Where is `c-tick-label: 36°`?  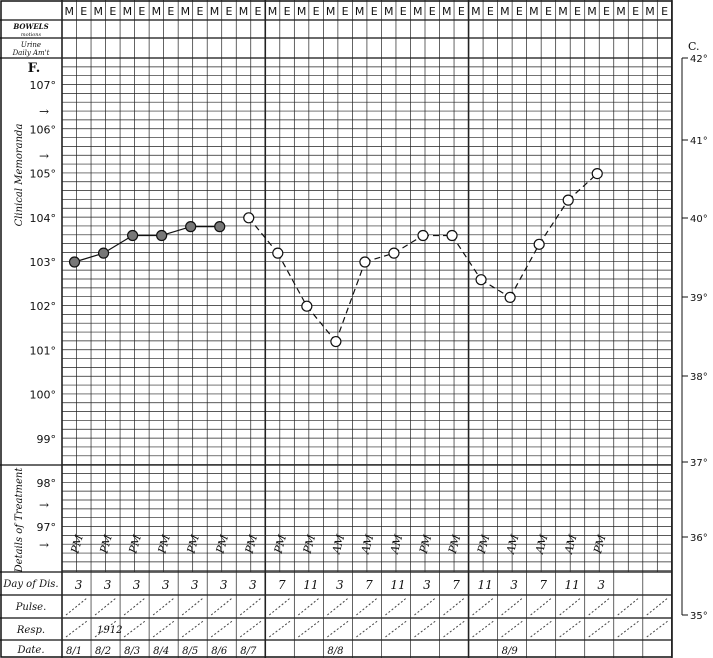
c-tick-label: 36° is located at coordinates (699, 538).